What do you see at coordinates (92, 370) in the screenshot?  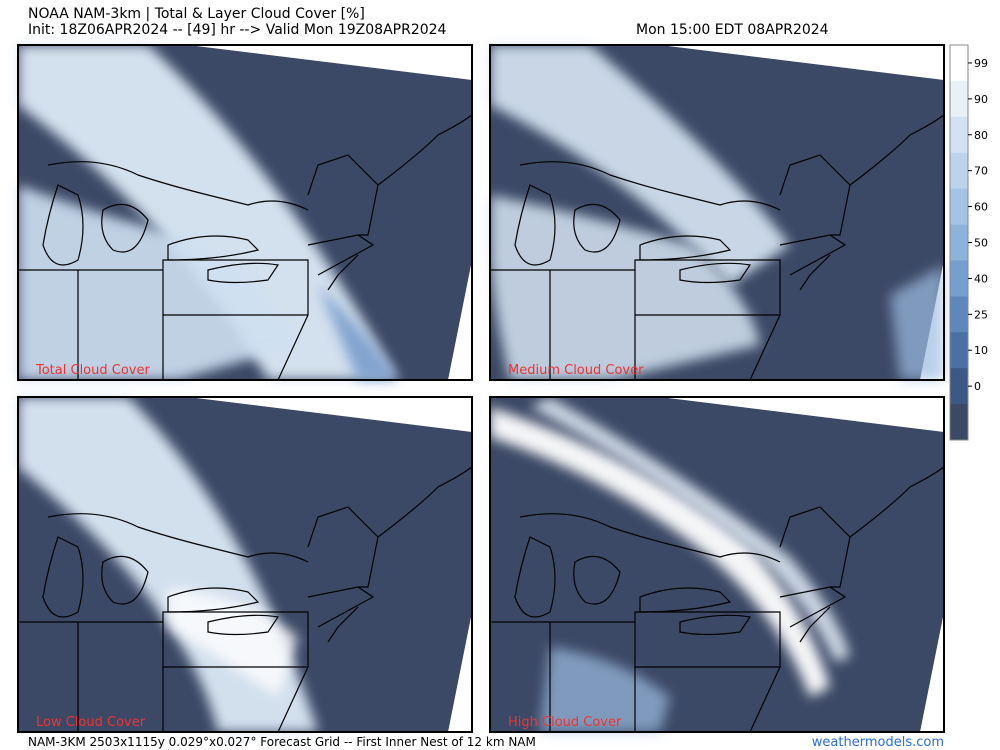 I see `panel-label: Total Cloud Cover` at bounding box center [92, 370].